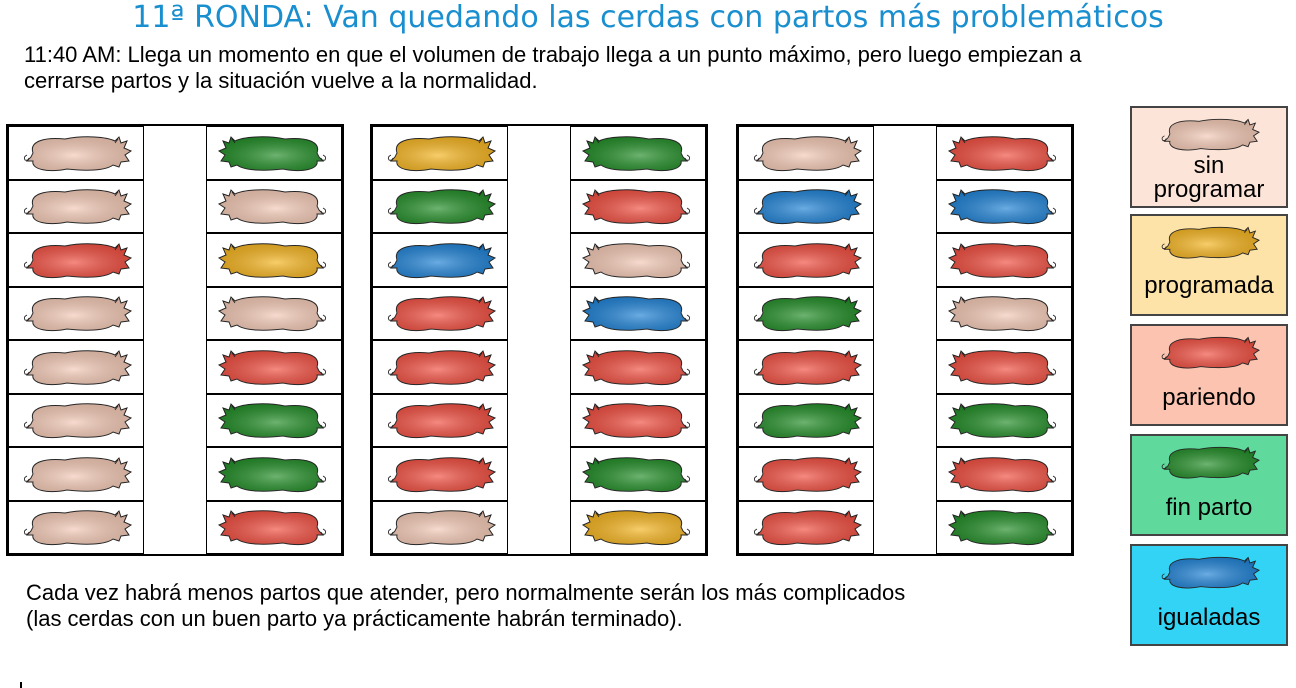 This screenshot has width=1296, height=688. Describe the element at coordinates (1209, 177) in the screenshot. I see `legend-label: sin programar` at that location.